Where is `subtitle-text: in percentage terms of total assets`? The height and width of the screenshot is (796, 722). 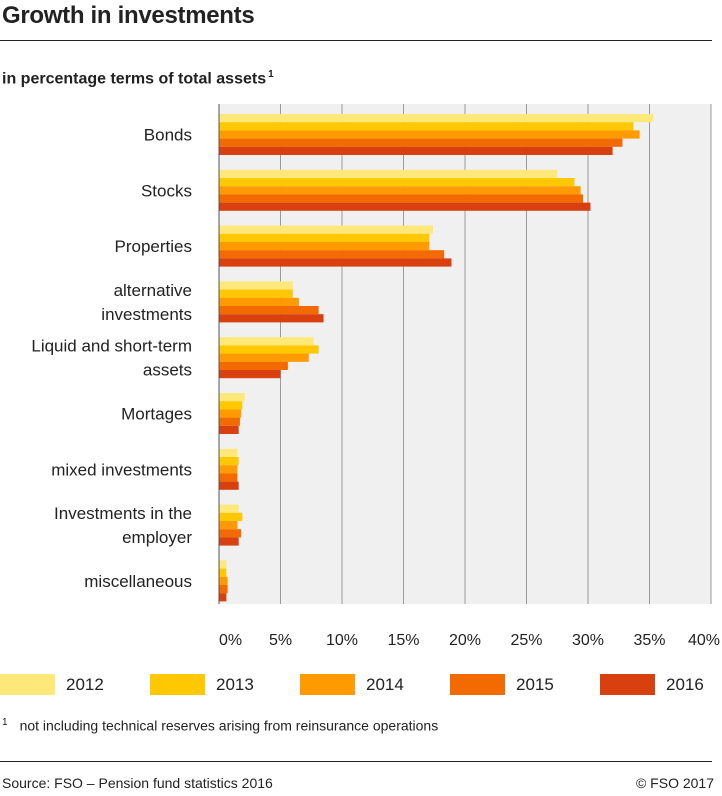 subtitle-text: in percentage terms of total assets is located at coordinates (134, 79).